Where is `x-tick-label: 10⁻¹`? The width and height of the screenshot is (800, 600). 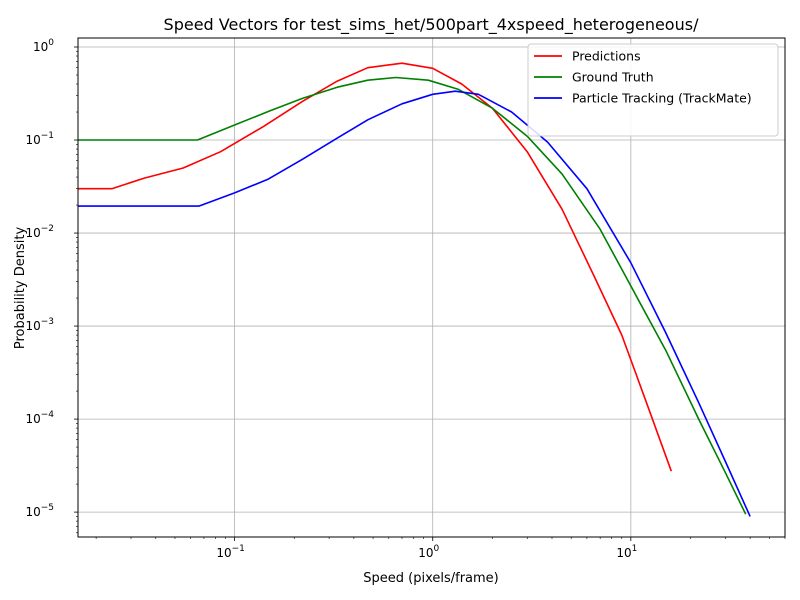 x-tick-label: 10⁻¹ is located at coordinates (230, 552).